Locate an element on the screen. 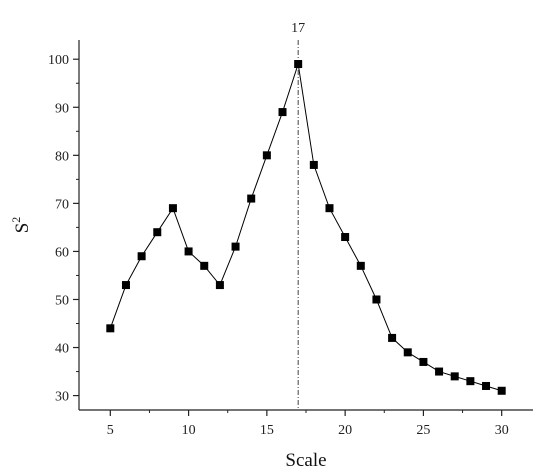  x-tick-label: 25 is located at coordinates (423, 430).